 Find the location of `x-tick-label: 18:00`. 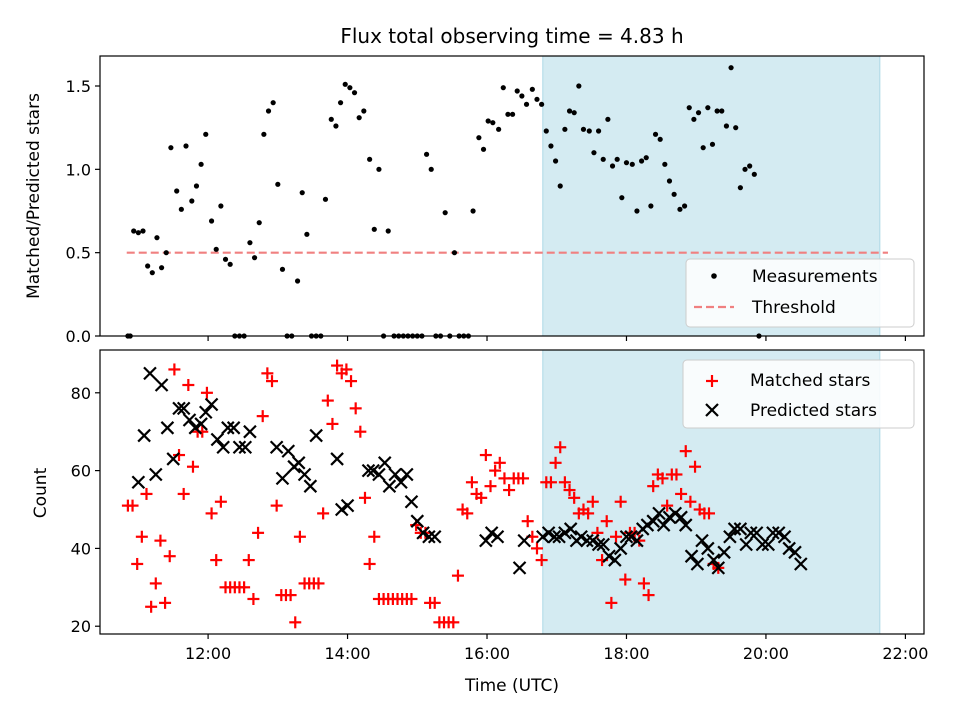

x-tick-label: 18:00 is located at coordinates (626, 653).